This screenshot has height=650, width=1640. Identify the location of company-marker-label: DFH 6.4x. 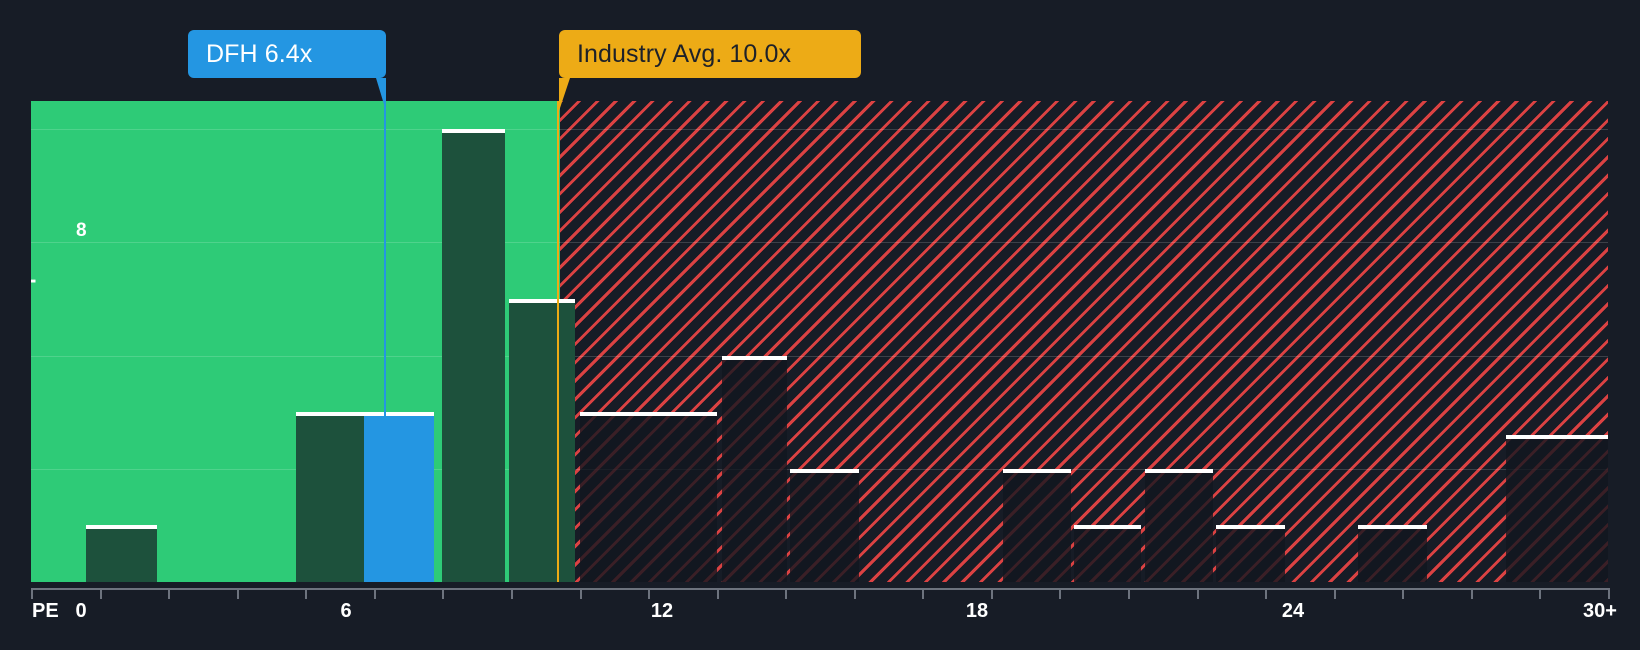
(259, 53).